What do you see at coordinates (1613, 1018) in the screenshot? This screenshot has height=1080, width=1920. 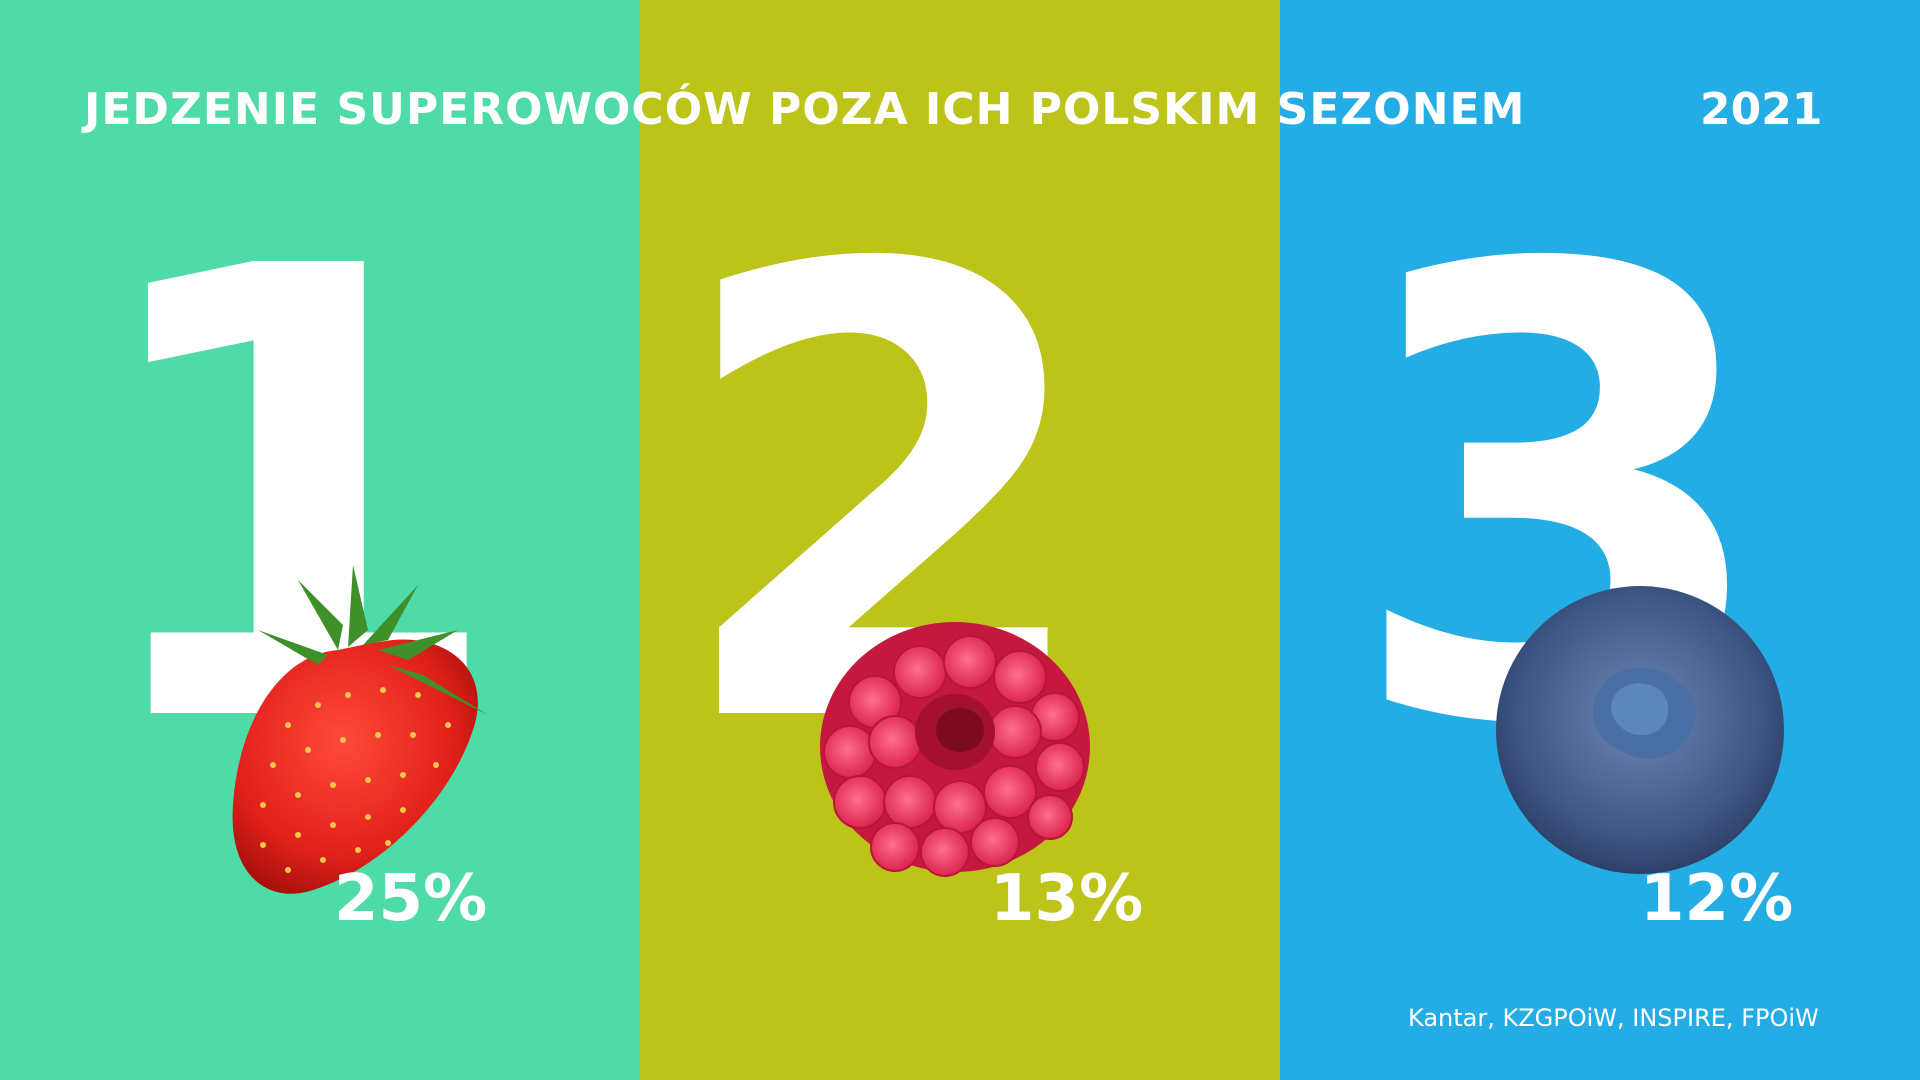 I see `source-note: Kantar, KZGPOiW, INSPIRE, FPOiW` at bounding box center [1613, 1018].